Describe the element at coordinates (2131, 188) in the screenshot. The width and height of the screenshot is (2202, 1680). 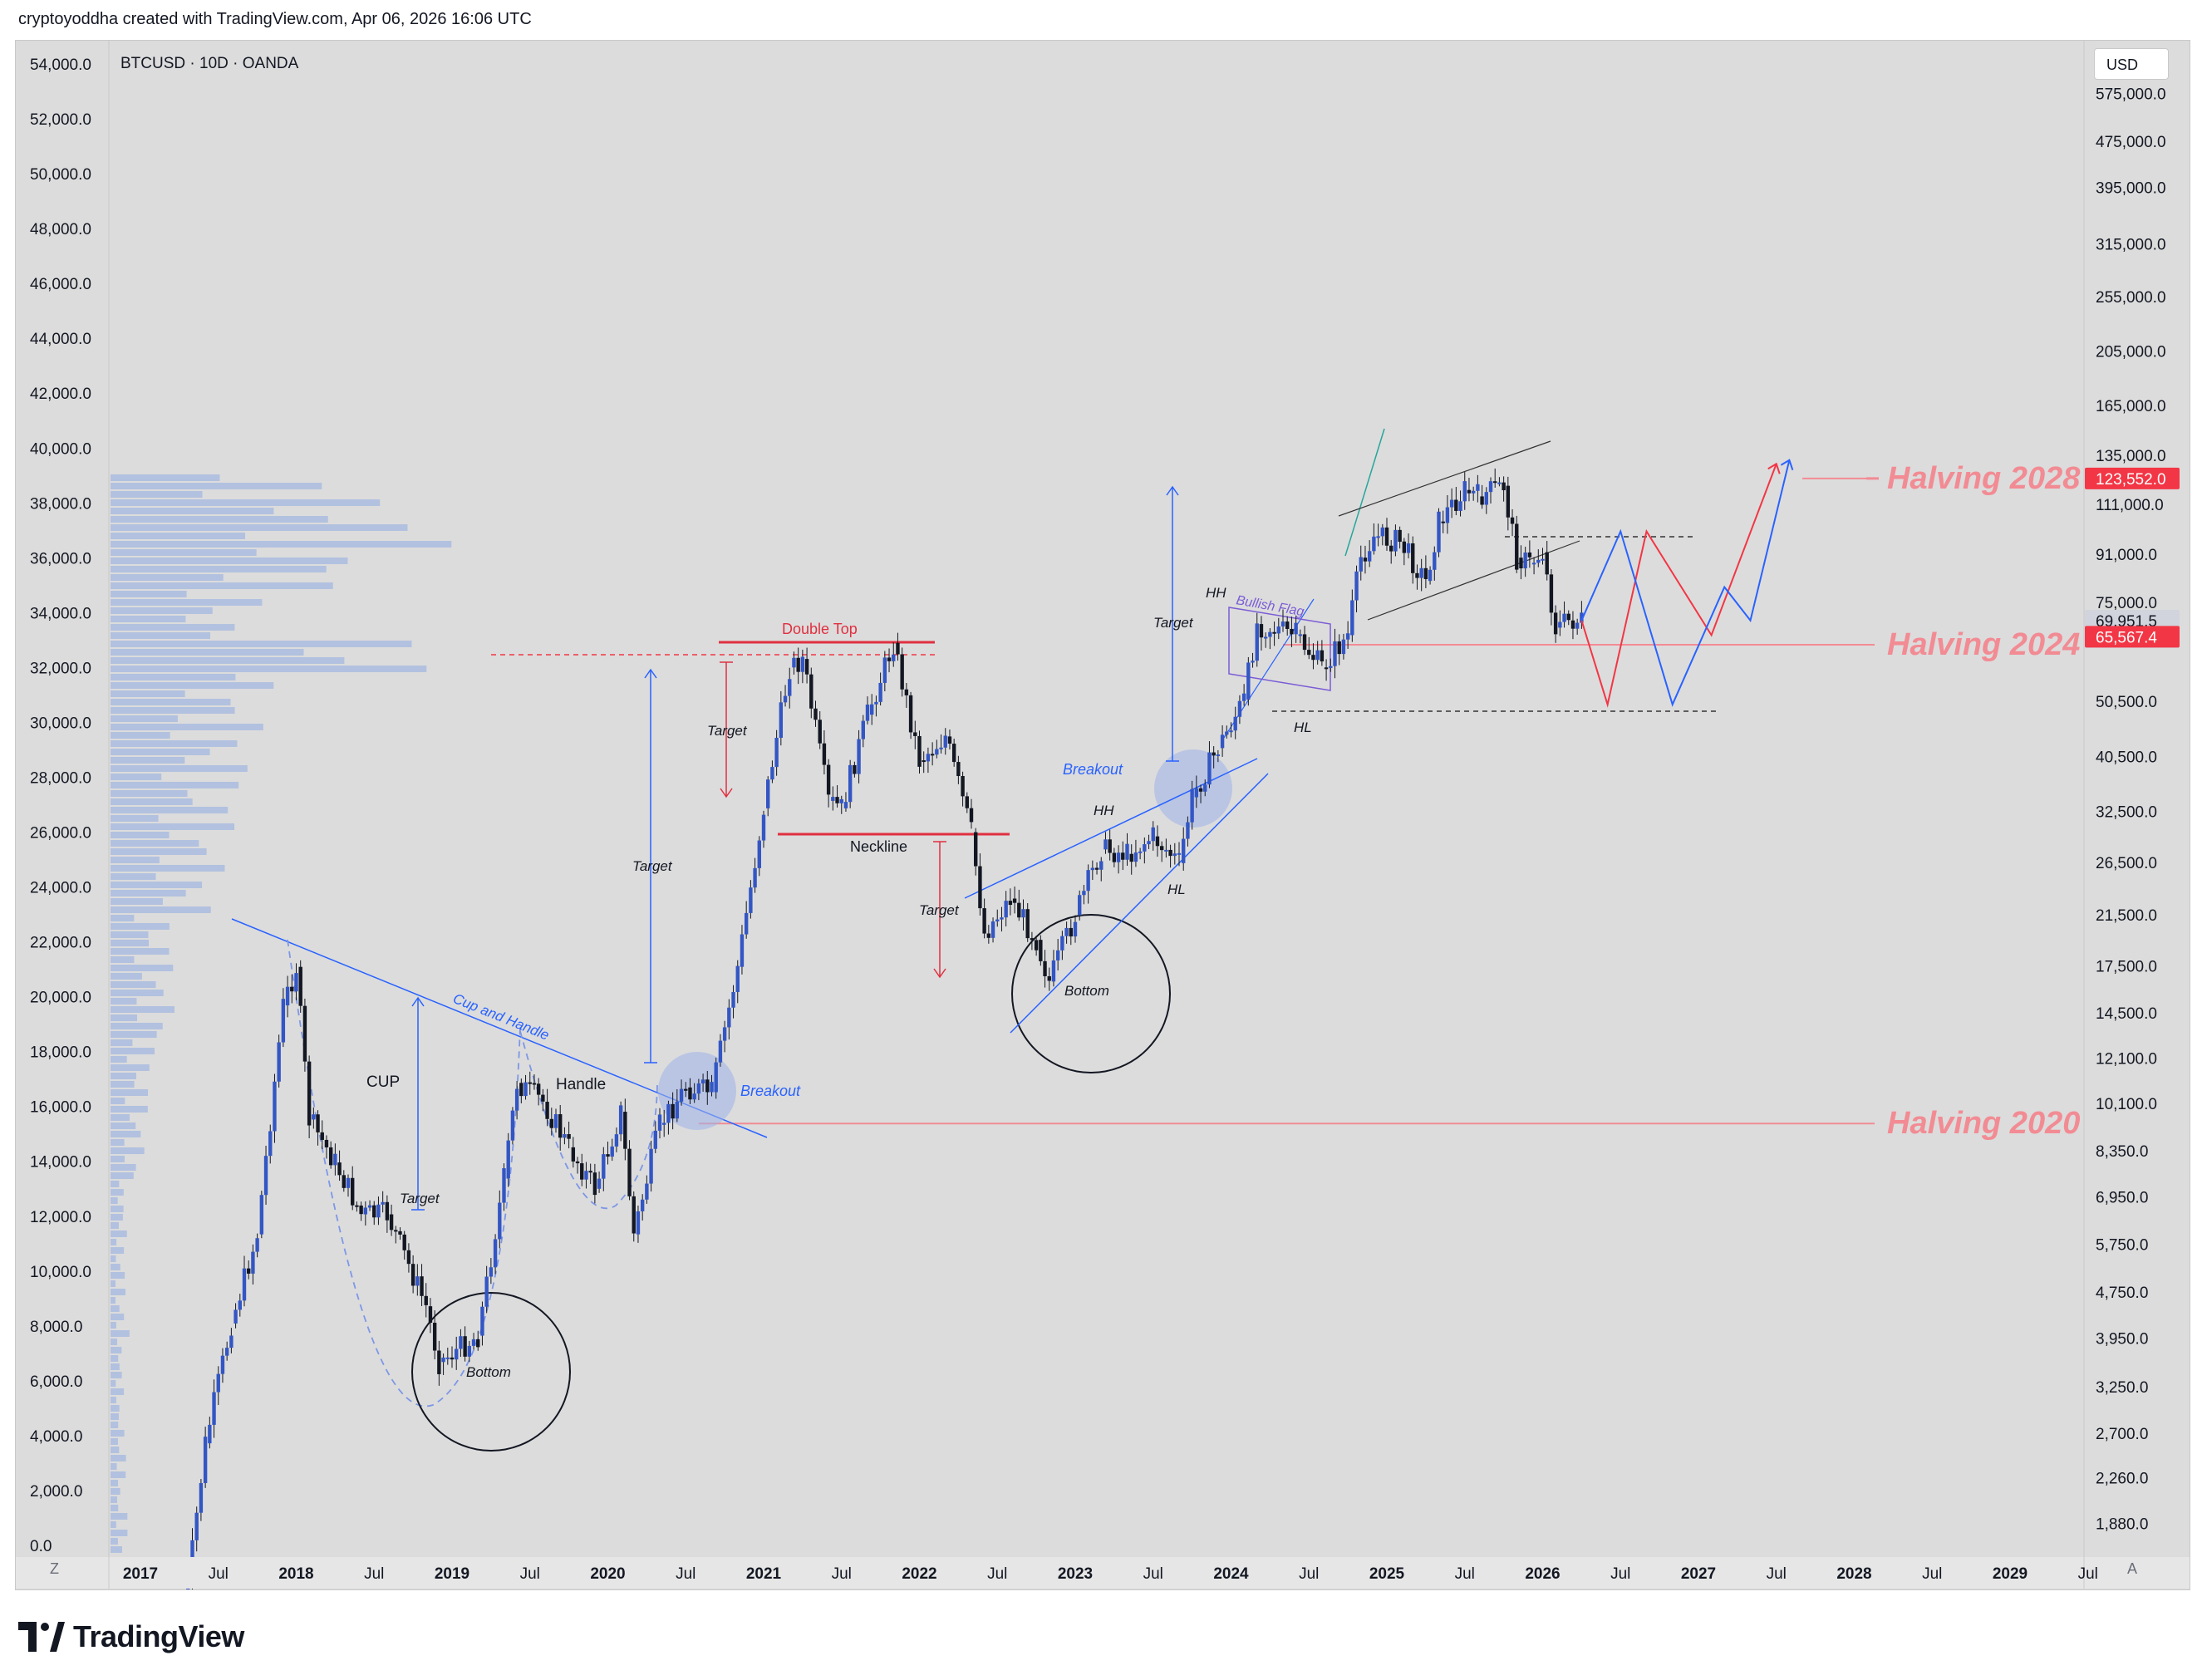
I see `right-tick-label: 395,000.0` at that location.